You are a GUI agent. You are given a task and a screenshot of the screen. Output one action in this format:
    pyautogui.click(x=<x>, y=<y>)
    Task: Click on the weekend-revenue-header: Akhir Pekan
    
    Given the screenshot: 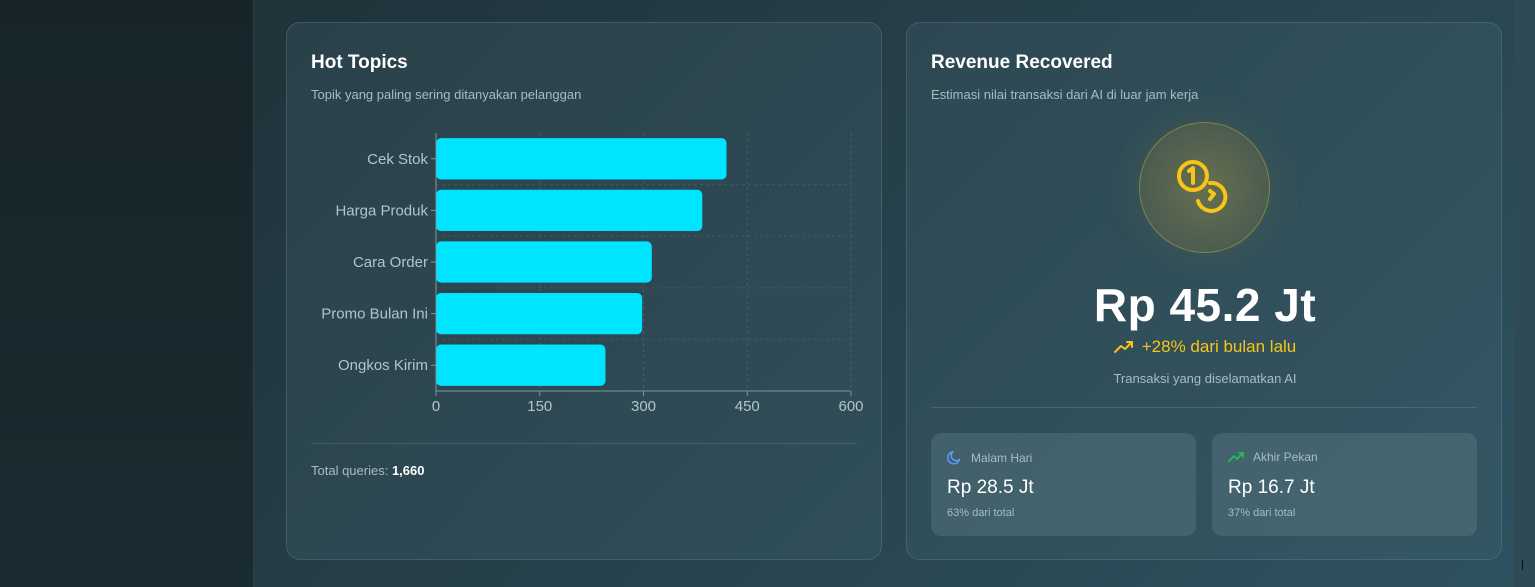 What is the action you would take?
    pyautogui.click(x=1273, y=457)
    